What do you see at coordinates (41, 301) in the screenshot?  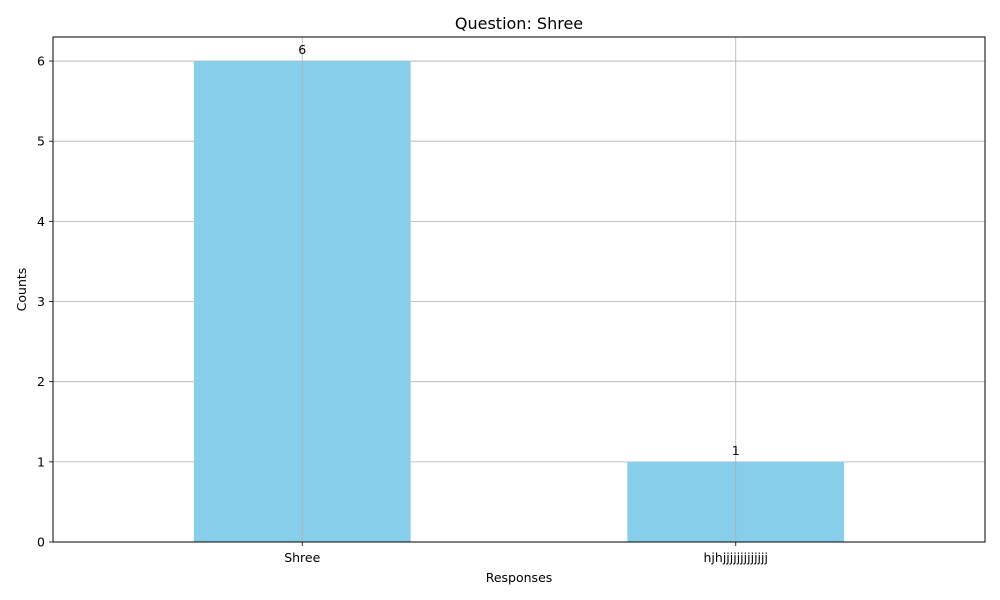 I see `y-tick-label: 3` at bounding box center [41, 301].